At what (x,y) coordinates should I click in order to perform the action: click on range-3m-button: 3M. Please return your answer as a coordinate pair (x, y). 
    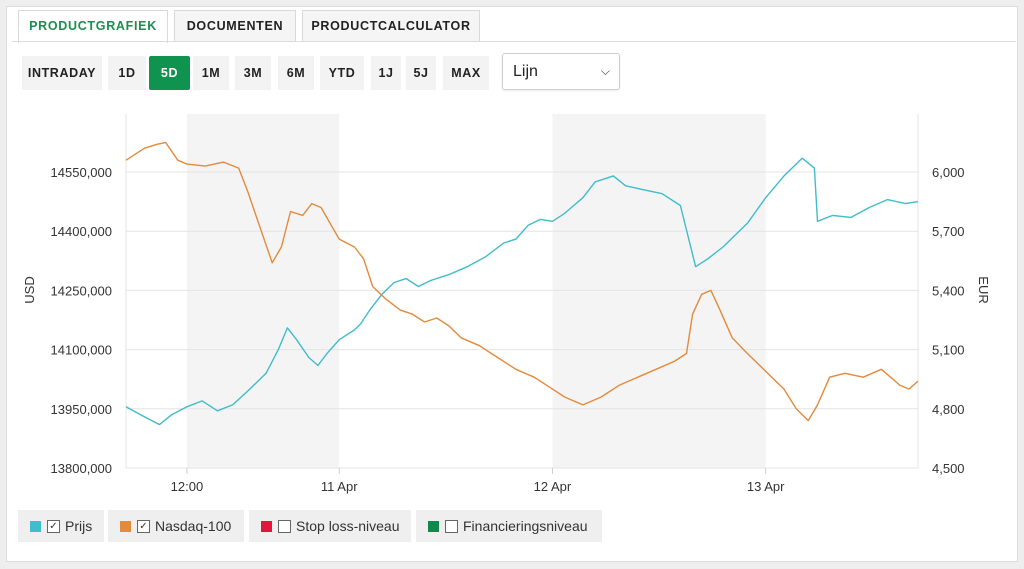
    Looking at the image, I should click on (253, 73).